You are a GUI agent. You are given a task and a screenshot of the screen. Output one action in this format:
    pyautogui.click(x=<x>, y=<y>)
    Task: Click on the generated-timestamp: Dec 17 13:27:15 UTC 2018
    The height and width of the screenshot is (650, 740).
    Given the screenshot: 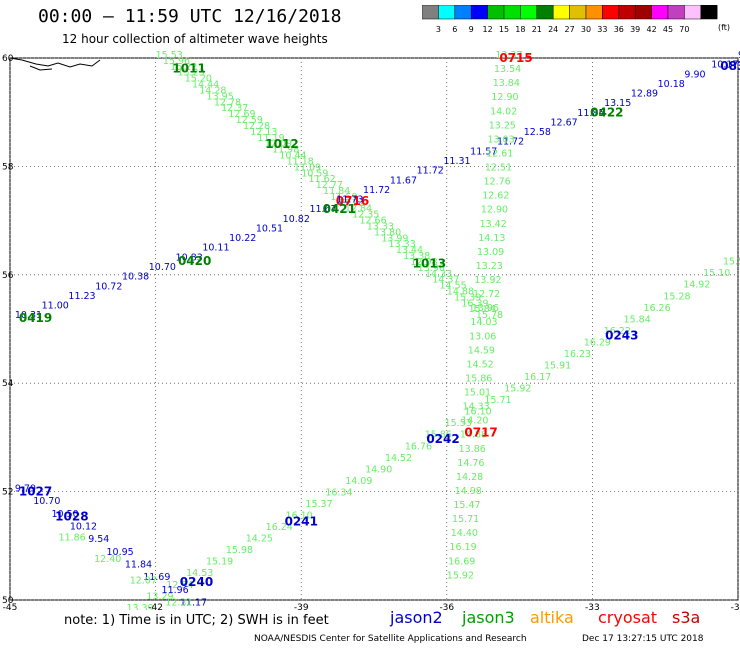 What is the action you would take?
    pyautogui.click(x=643, y=639)
    